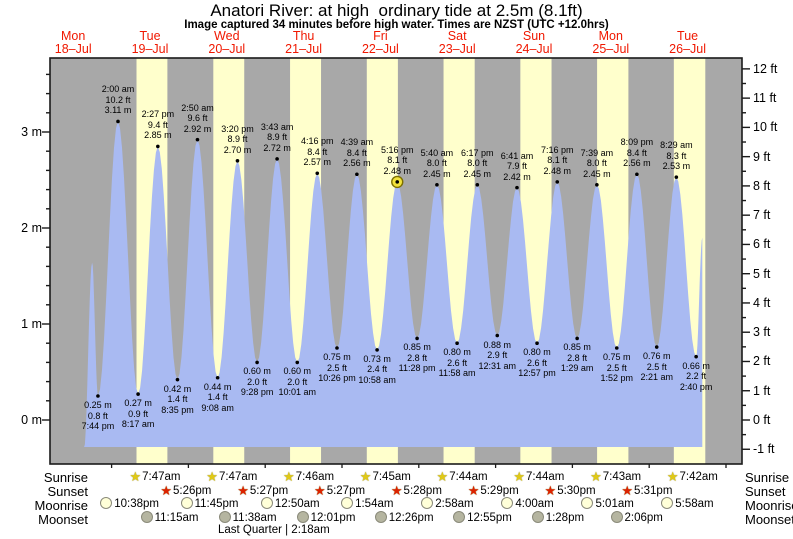 The height and width of the screenshot is (539, 793). Describe the element at coordinates (73, 42) in the screenshot. I see `day-label: Mon 18–Jul` at that location.